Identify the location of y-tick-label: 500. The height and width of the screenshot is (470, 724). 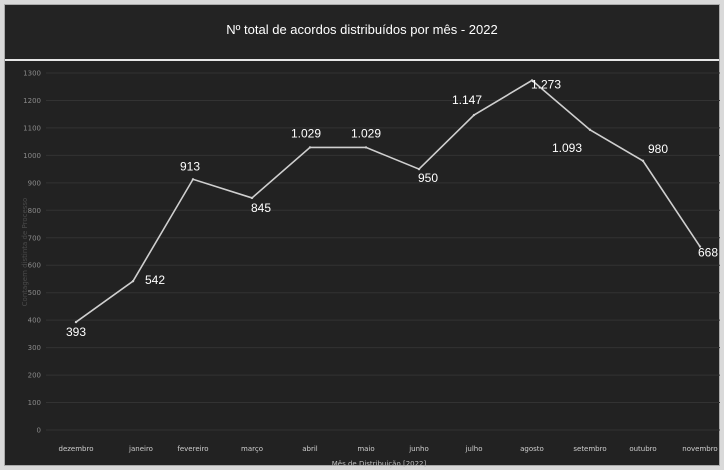
(34, 293).